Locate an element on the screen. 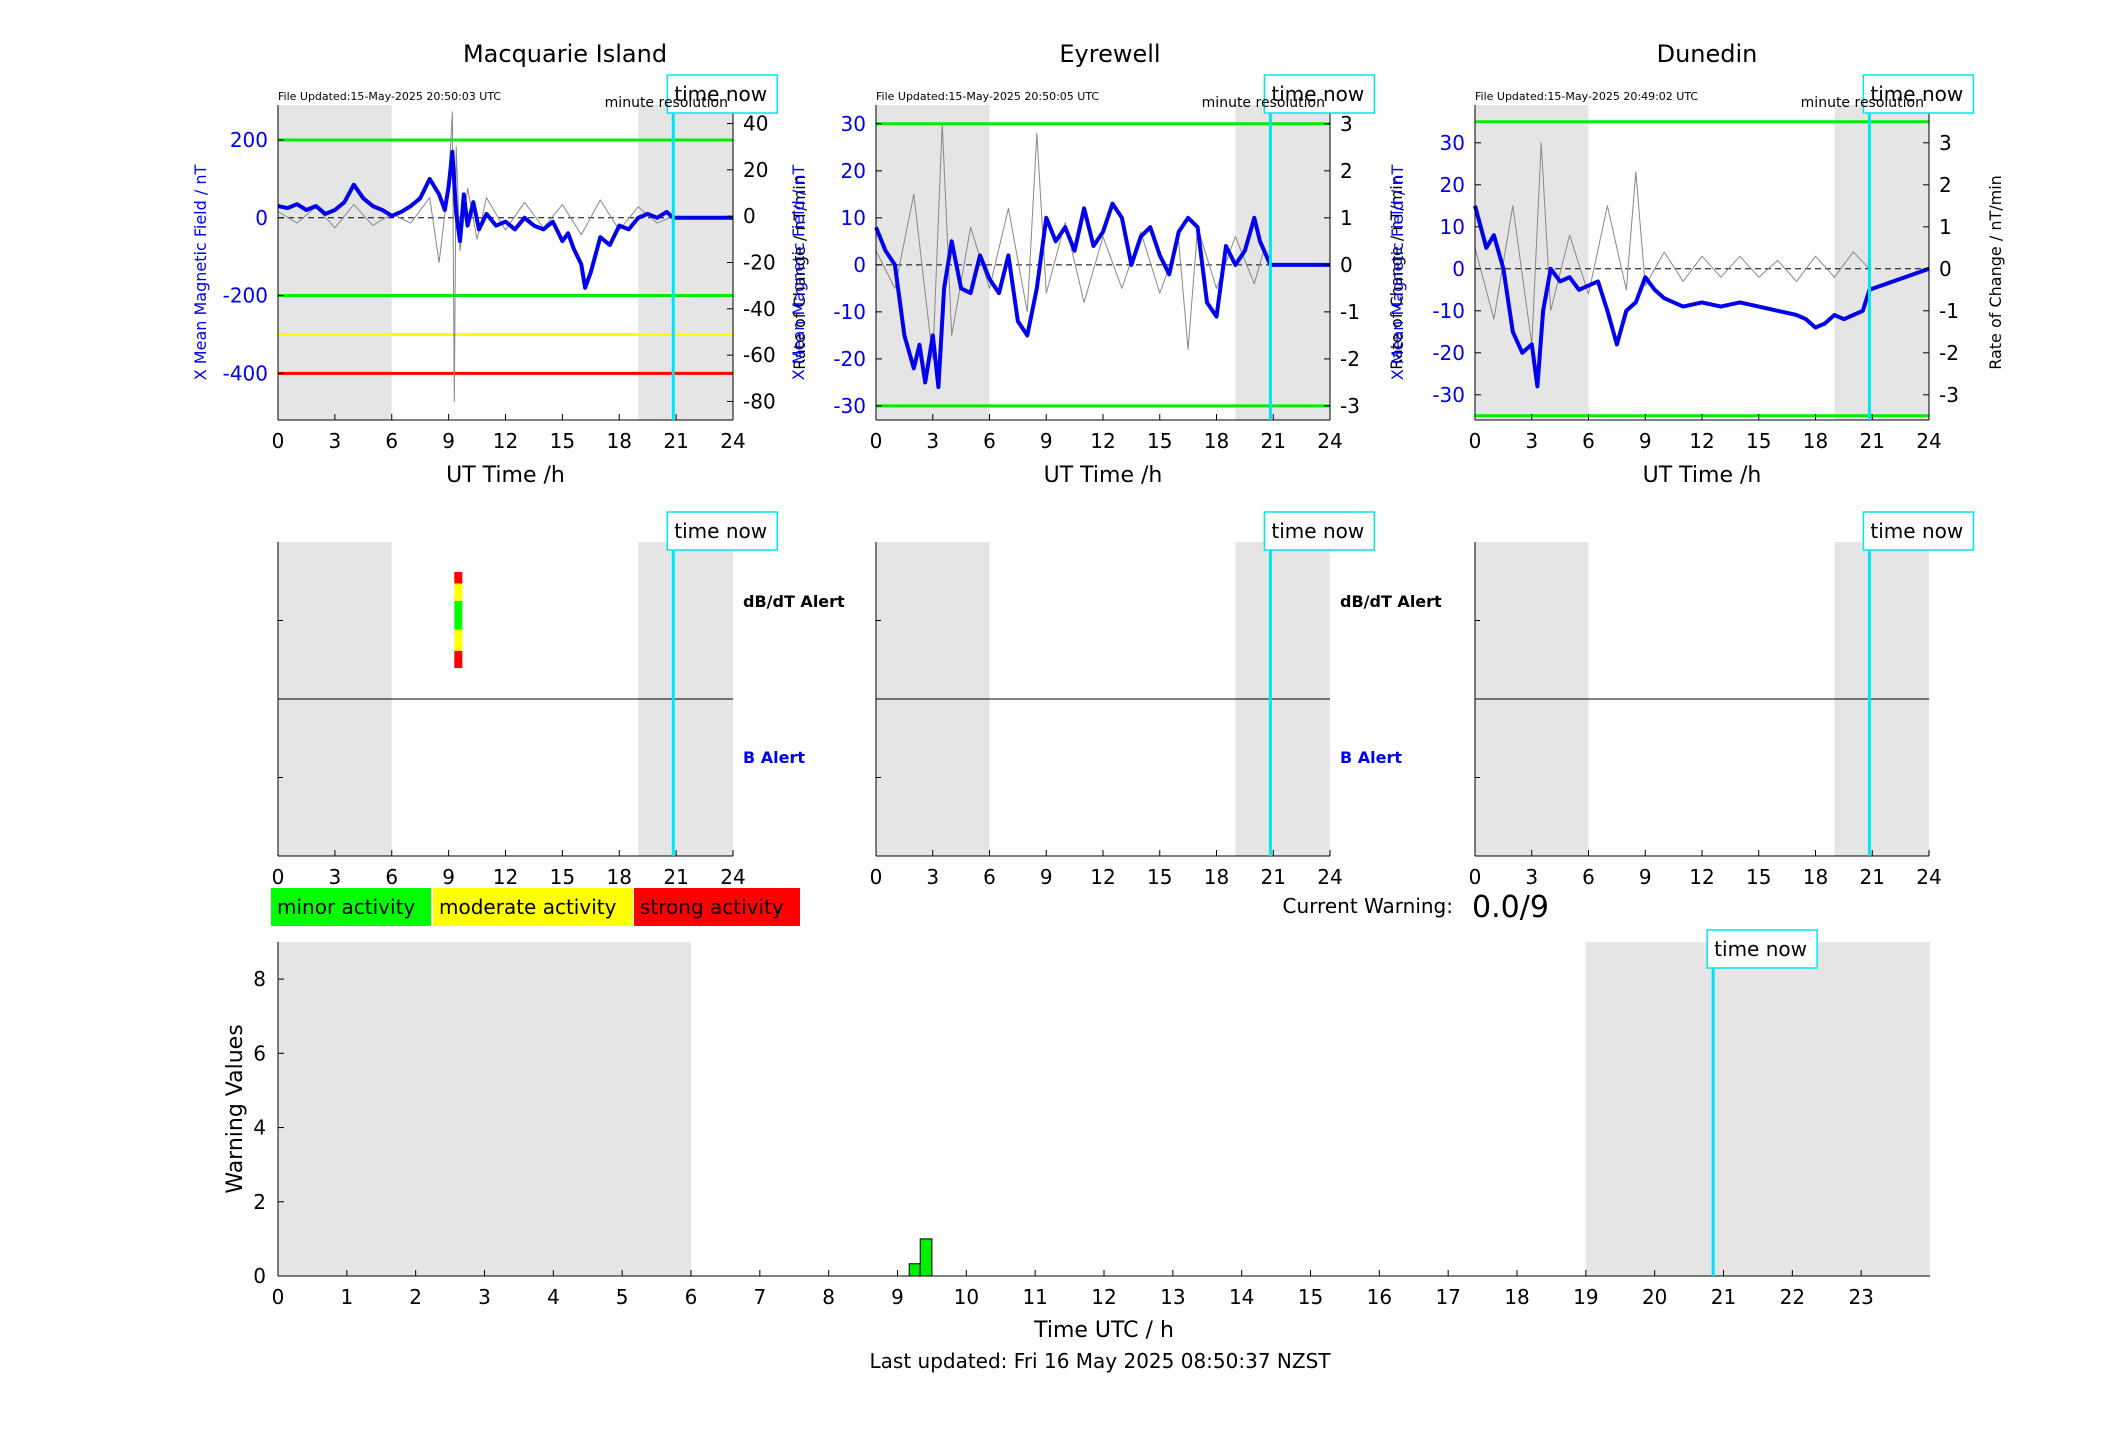 This screenshot has width=2117, height=1437. station-3-y2-tick-label: 0 is located at coordinates (1945, 269).